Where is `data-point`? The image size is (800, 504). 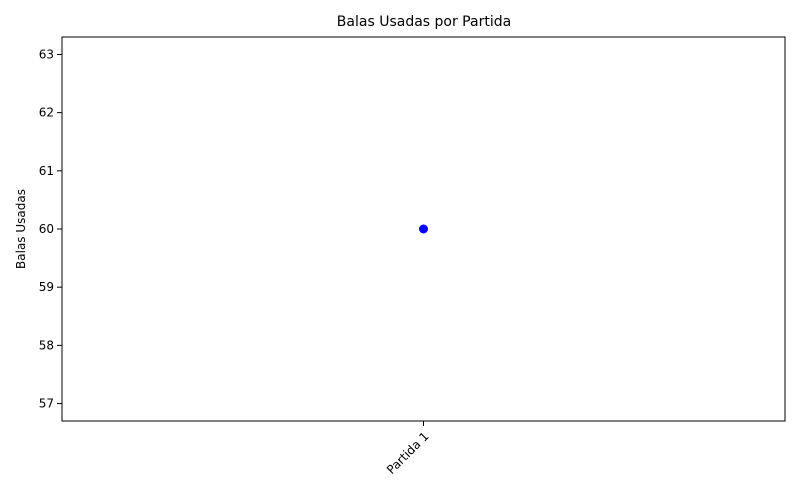
data-point is located at coordinates (423, 229).